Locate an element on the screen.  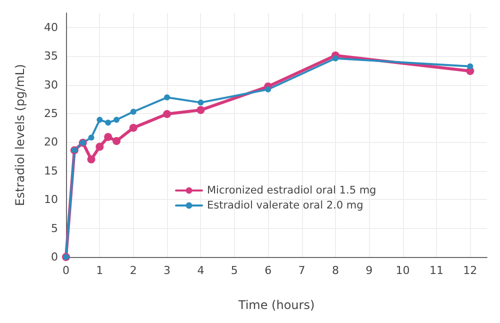
x-tick-label: 12 is located at coordinates (470, 270).